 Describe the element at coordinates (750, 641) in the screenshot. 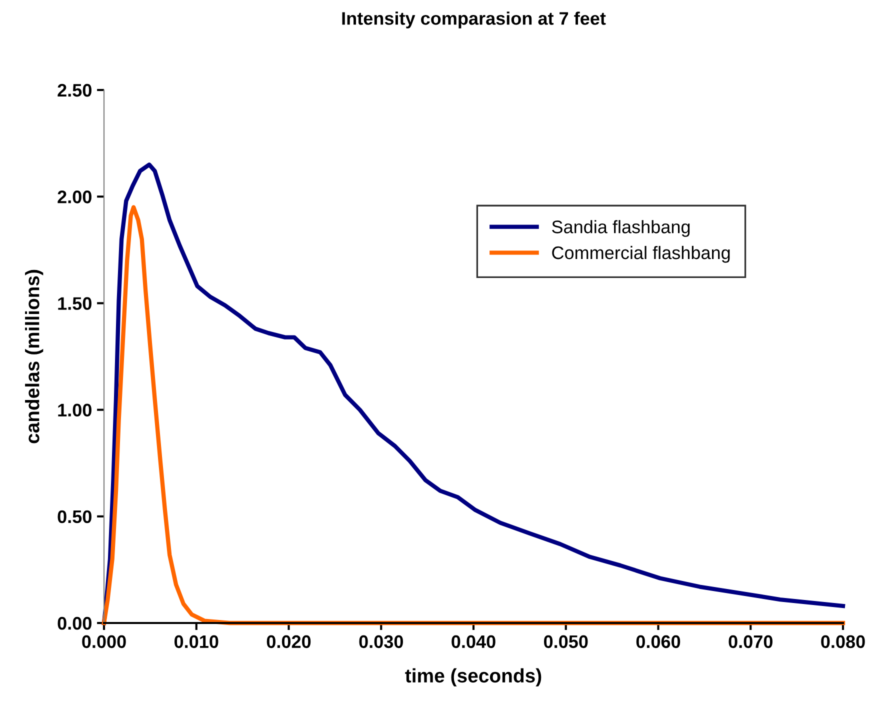

I see `x-tick-label: 0.070` at that location.